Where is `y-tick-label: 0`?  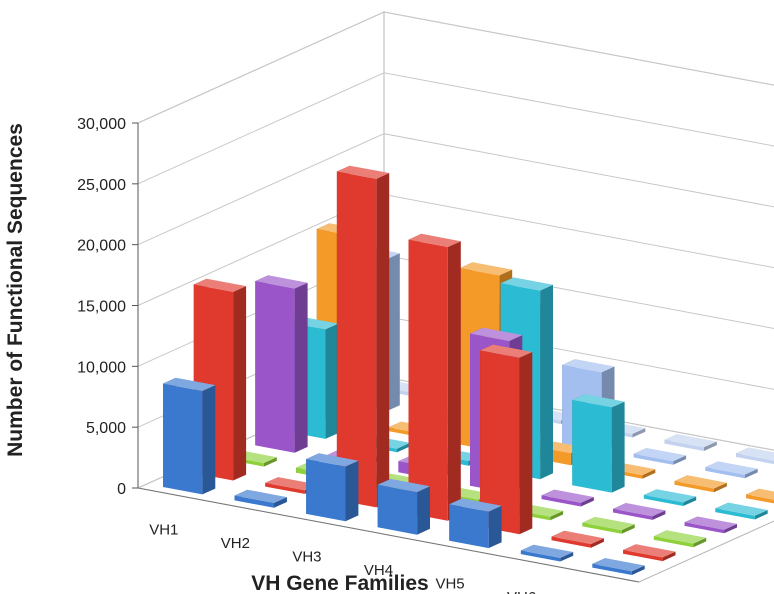 y-tick-label: 0 is located at coordinates (121, 489).